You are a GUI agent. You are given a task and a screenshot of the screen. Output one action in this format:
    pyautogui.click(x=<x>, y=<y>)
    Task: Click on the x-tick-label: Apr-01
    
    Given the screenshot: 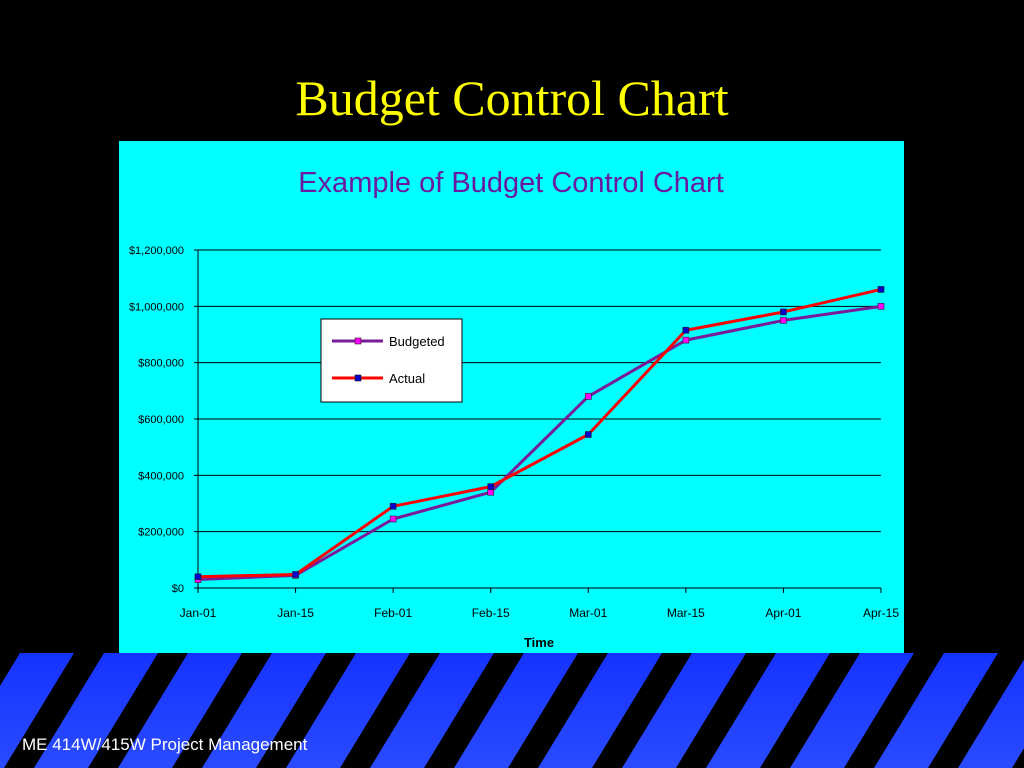 What is the action you would take?
    pyautogui.click(x=783, y=613)
    